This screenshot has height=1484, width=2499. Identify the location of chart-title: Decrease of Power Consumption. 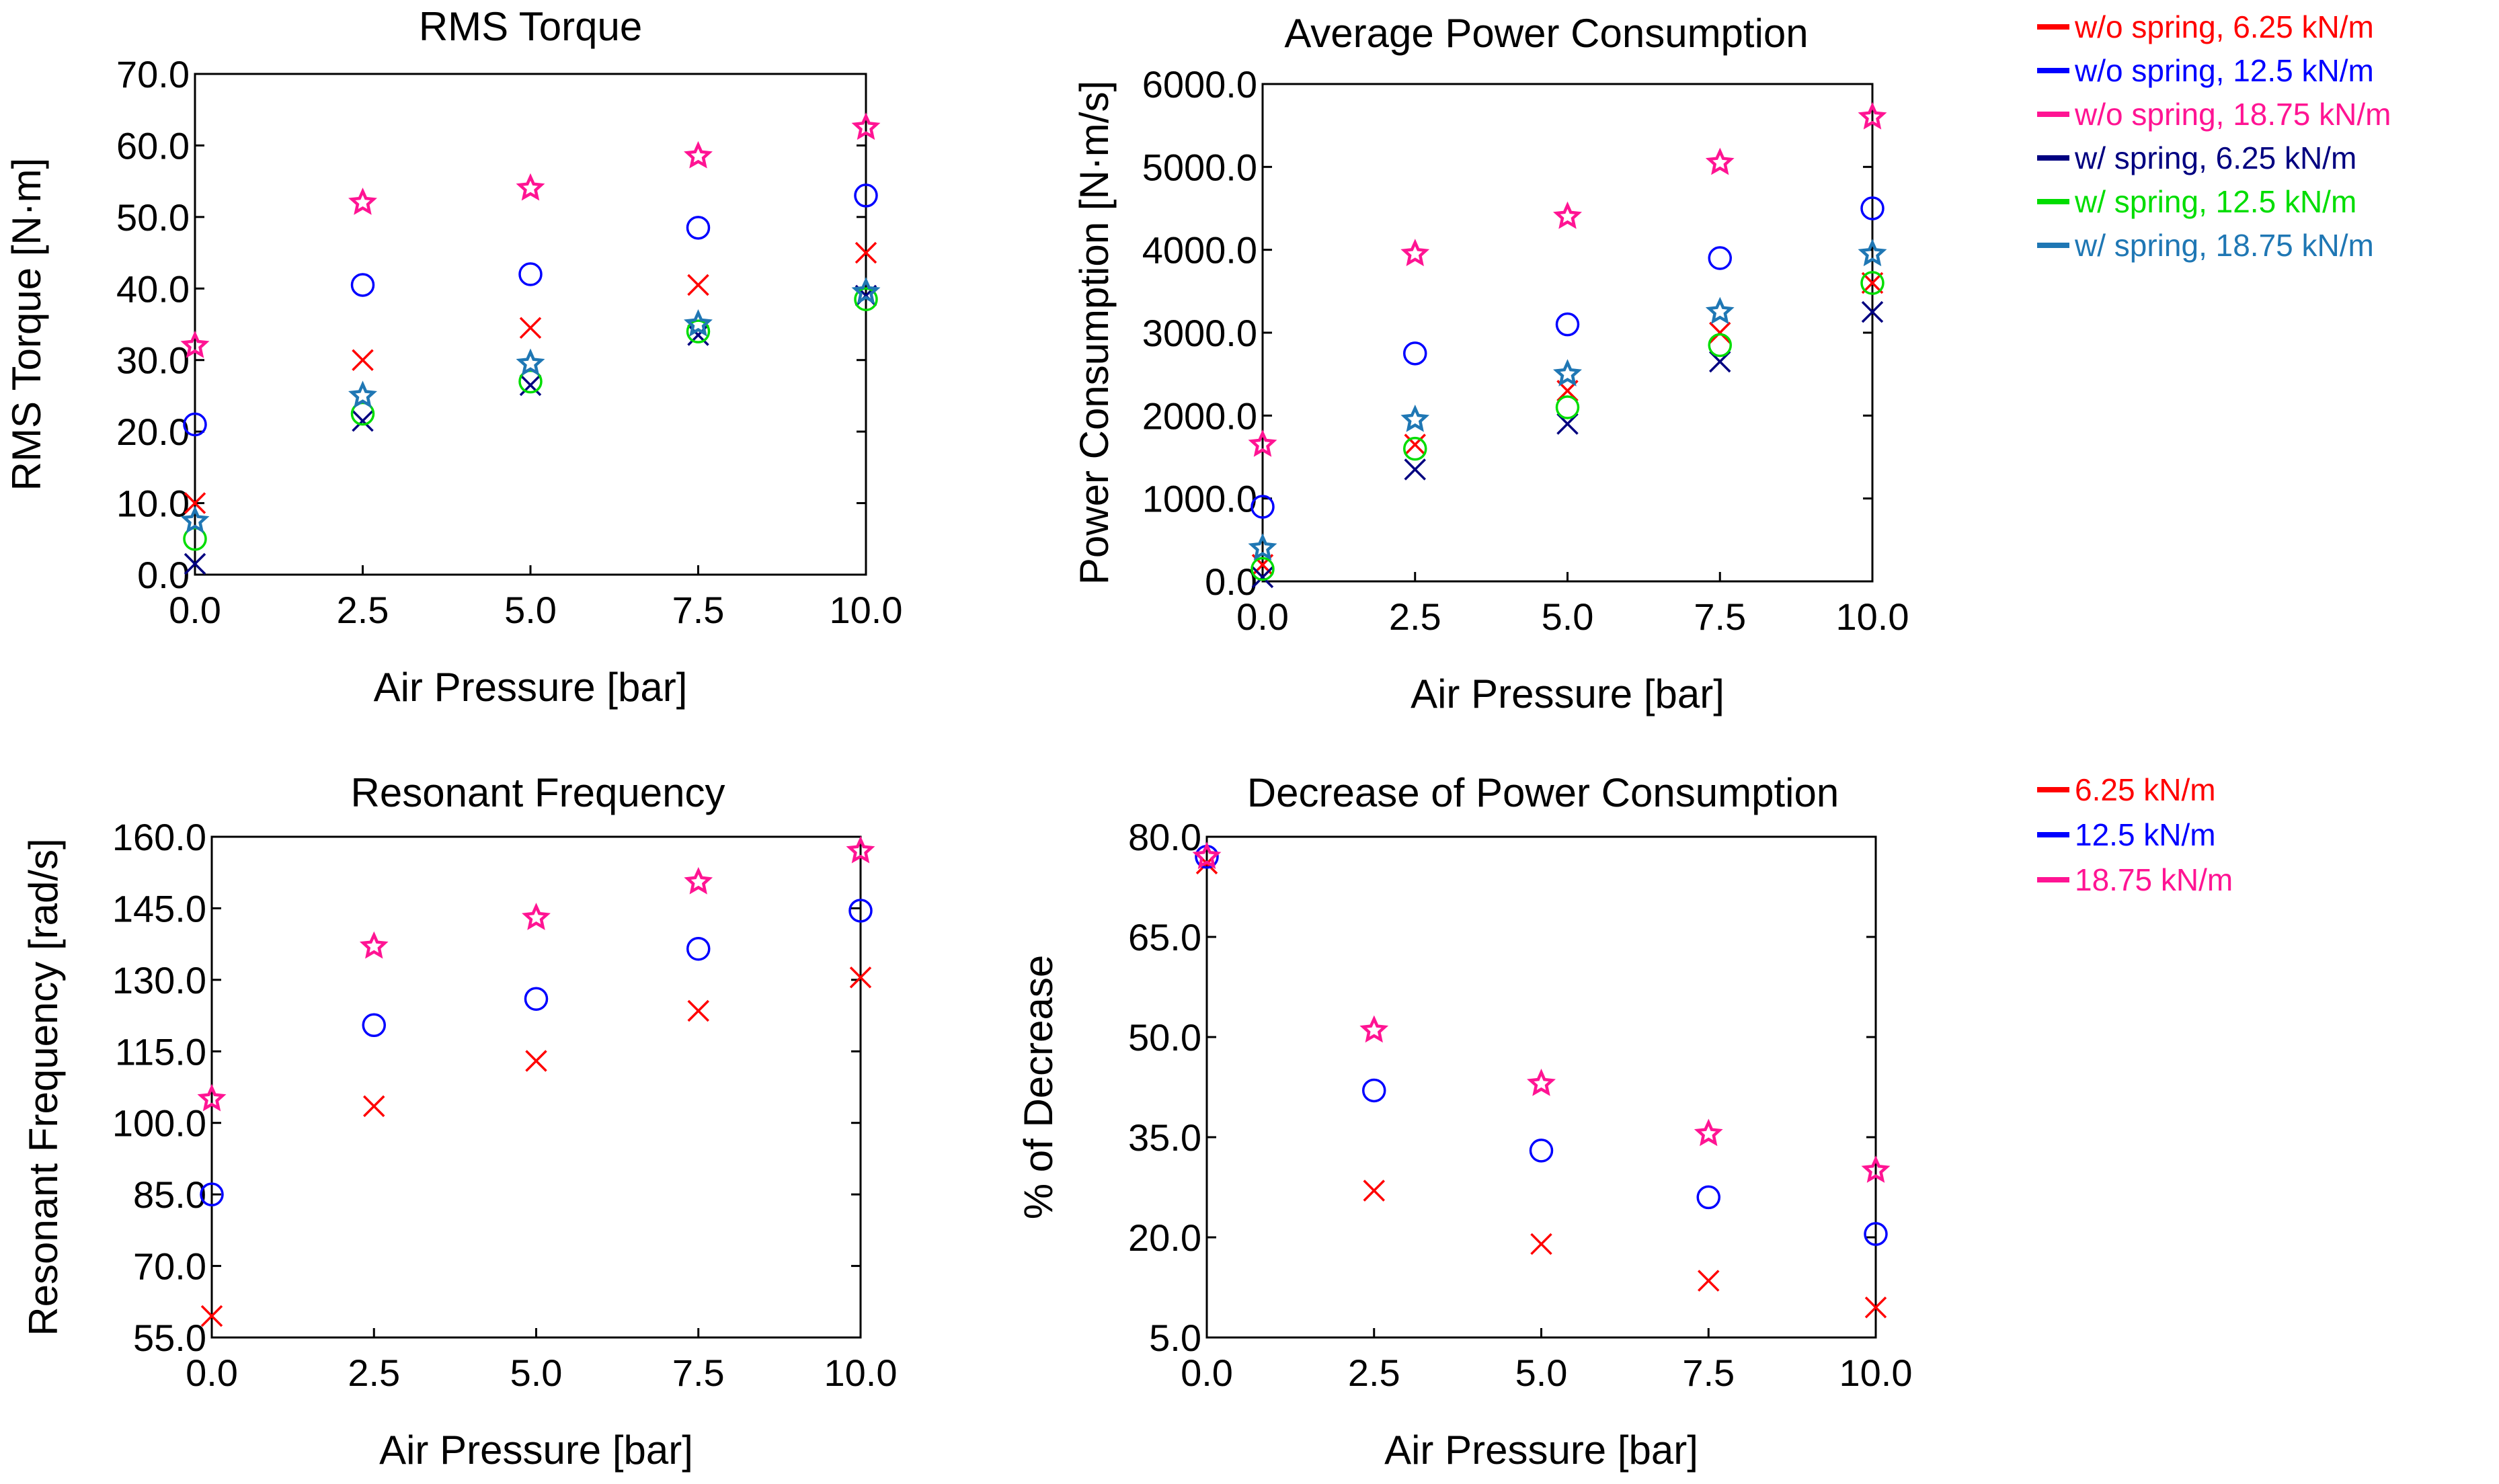
(1543, 792).